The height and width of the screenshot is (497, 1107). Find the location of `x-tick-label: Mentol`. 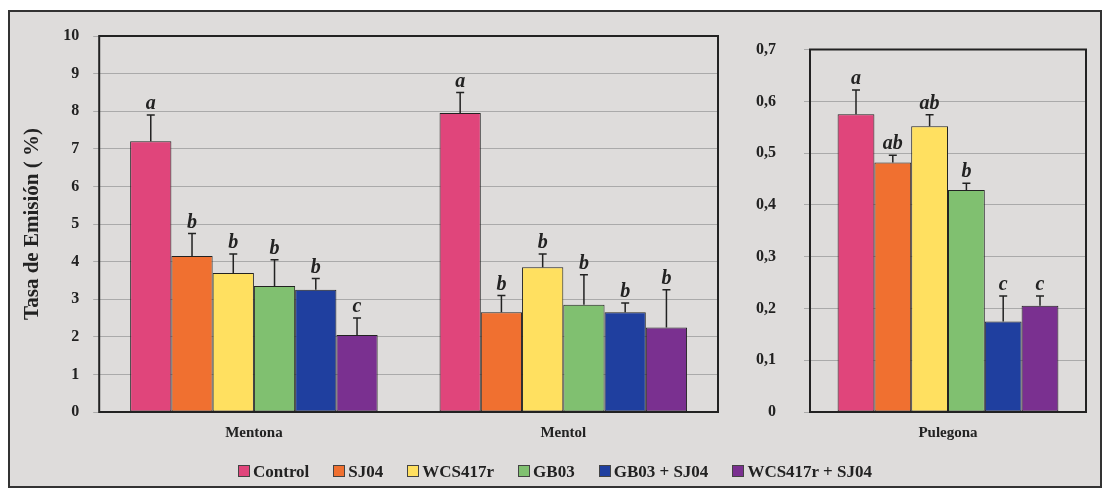

x-tick-label: Mentol is located at coordinates (563, 431).